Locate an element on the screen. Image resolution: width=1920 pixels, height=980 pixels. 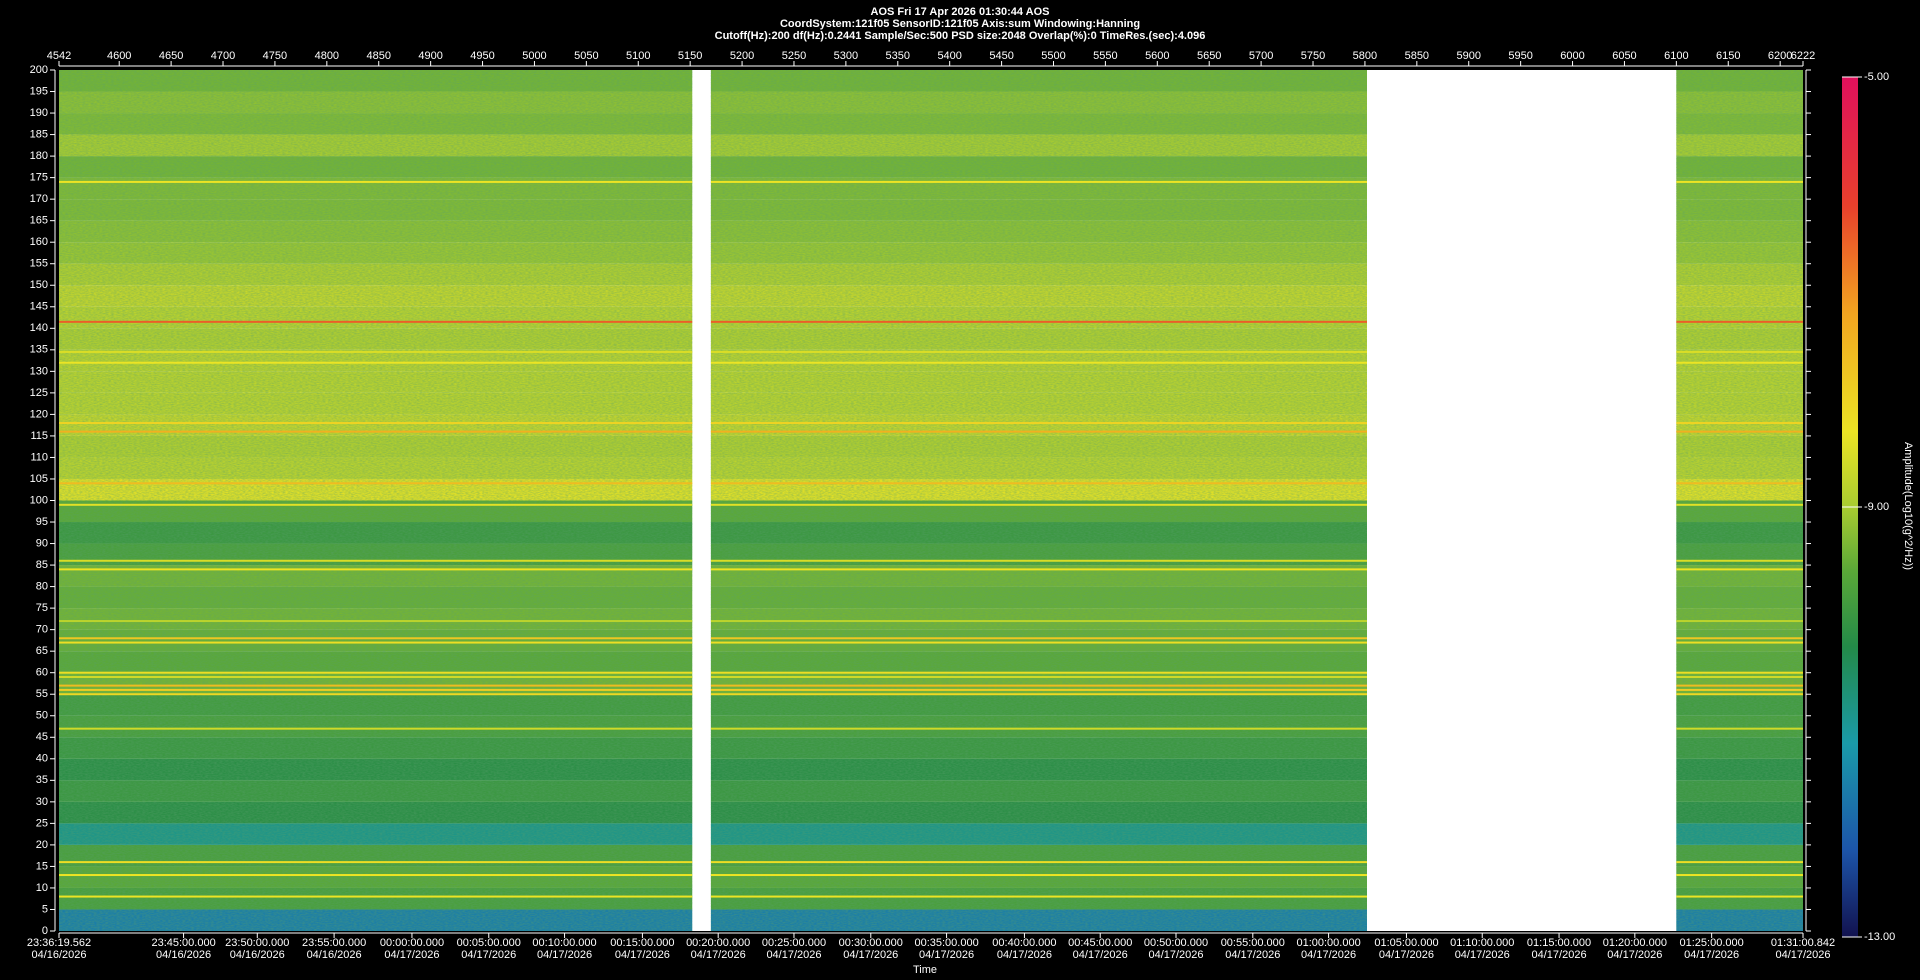
time-tick-label: 01:00:00.000 is located at coordinates (1328, 943).